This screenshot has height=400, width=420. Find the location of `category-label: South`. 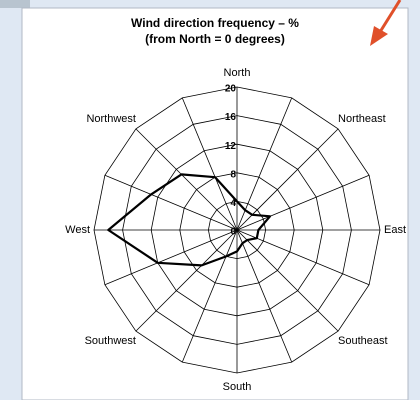

category-label: South is located at coordinates (237, 387).